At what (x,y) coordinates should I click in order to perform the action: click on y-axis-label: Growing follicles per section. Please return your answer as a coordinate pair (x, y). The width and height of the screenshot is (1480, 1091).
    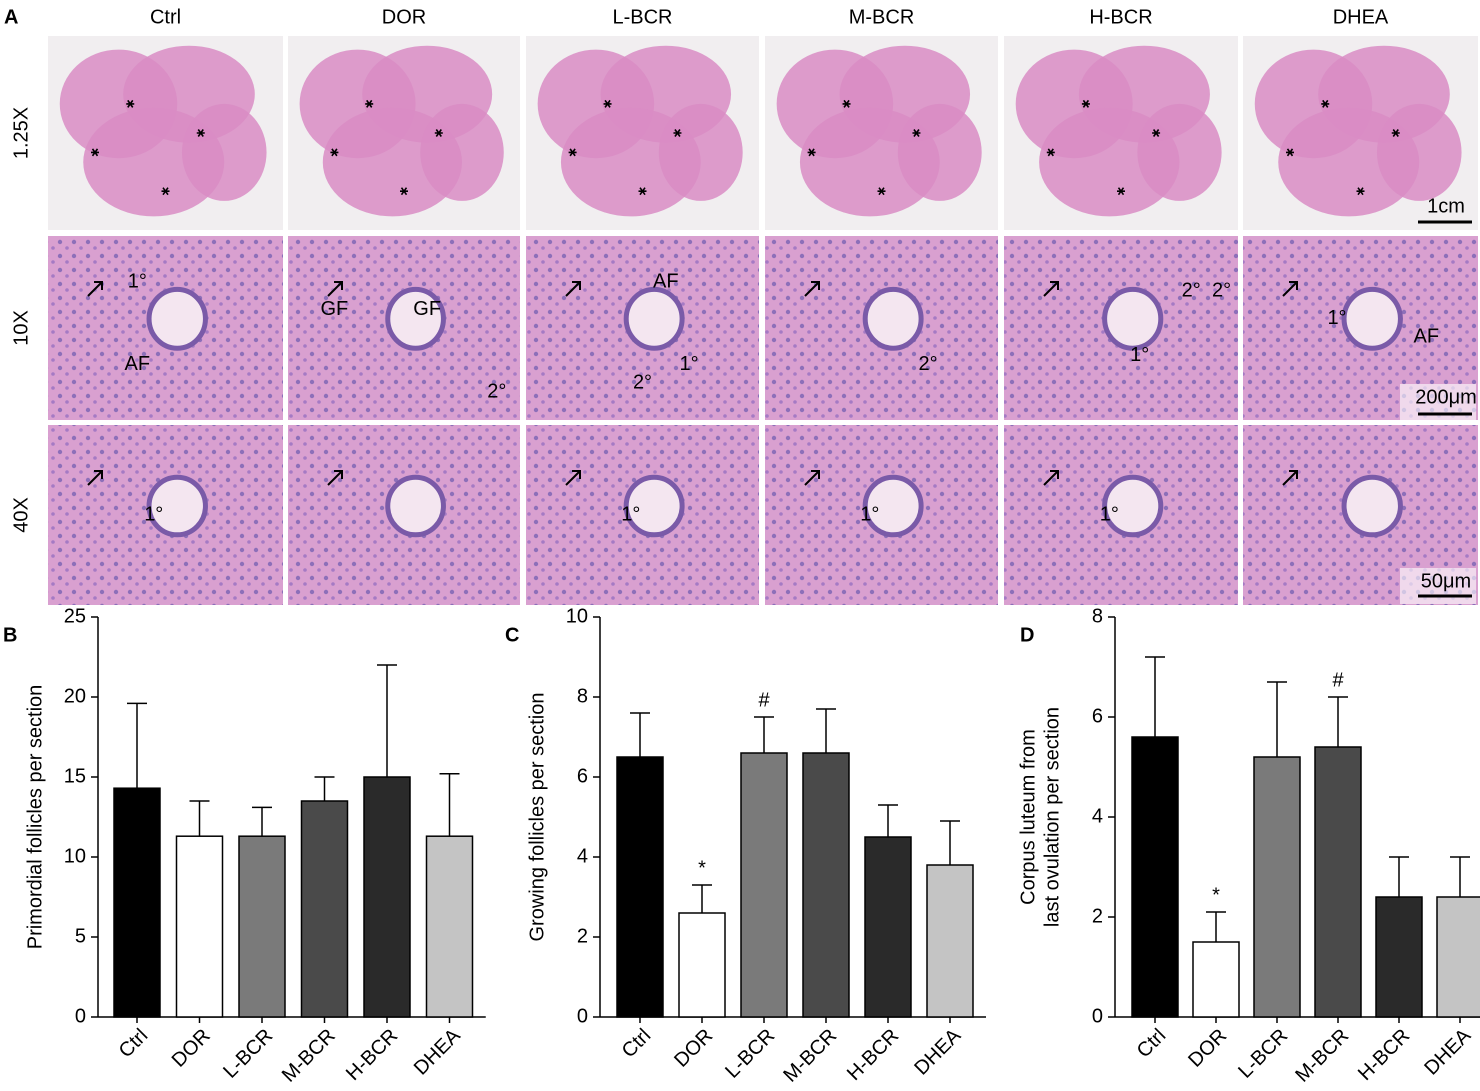
    Looking at the image, I should click on (537, 817).